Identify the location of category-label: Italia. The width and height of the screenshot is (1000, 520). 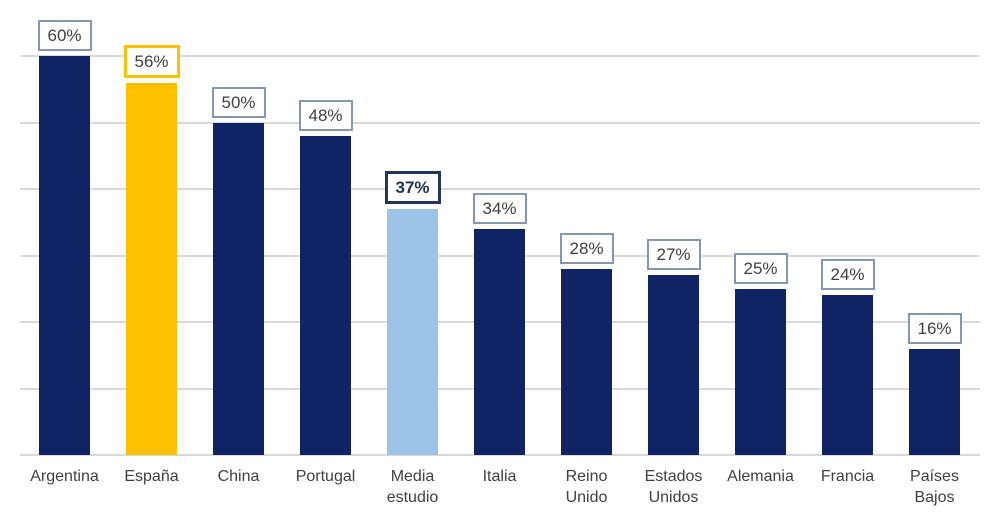
(499, 476).